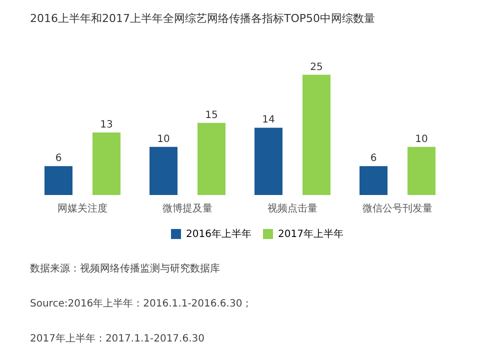 This screenshot has height=362, width=500. What do you see at coordinates (211, 115) in the screenshot?
I see `data-label: 15` at bounding box center [211, 115].